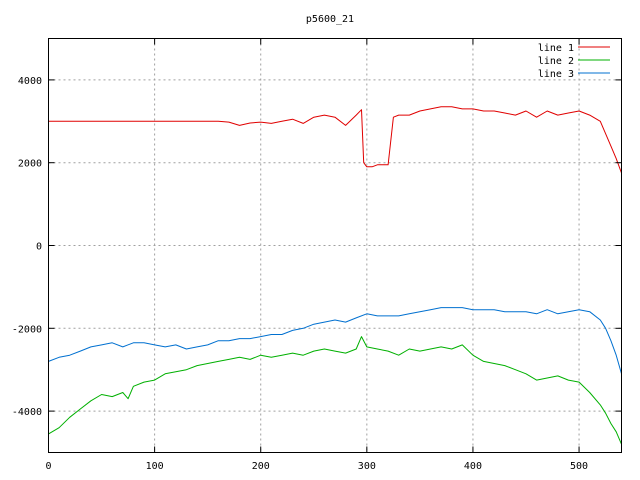 Image resolution: width=640 pixels, height=480 pixels. What do you see at coordinates (473, 466) in the screenshot?
I see `x-tick-label: 400` at bounding box center [473, 466].